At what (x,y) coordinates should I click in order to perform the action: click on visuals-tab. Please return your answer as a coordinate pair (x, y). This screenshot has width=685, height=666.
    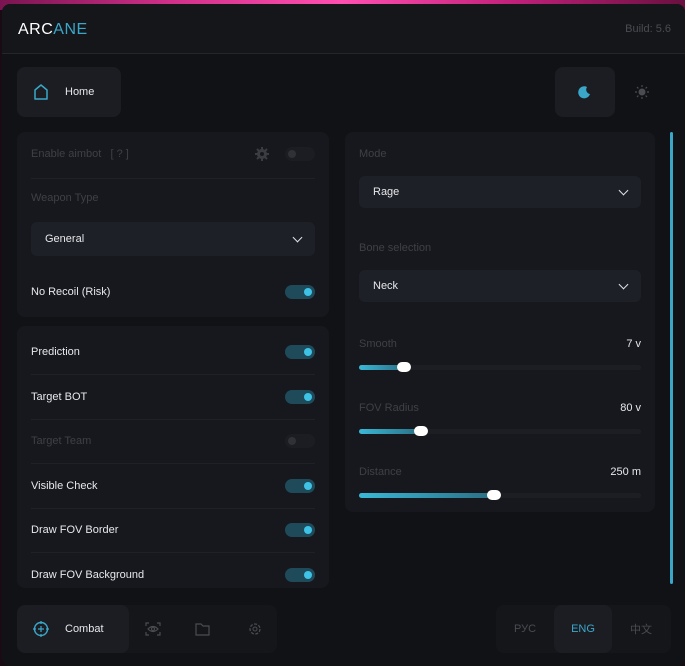
    Looking at the image, I should click on (153, 629).